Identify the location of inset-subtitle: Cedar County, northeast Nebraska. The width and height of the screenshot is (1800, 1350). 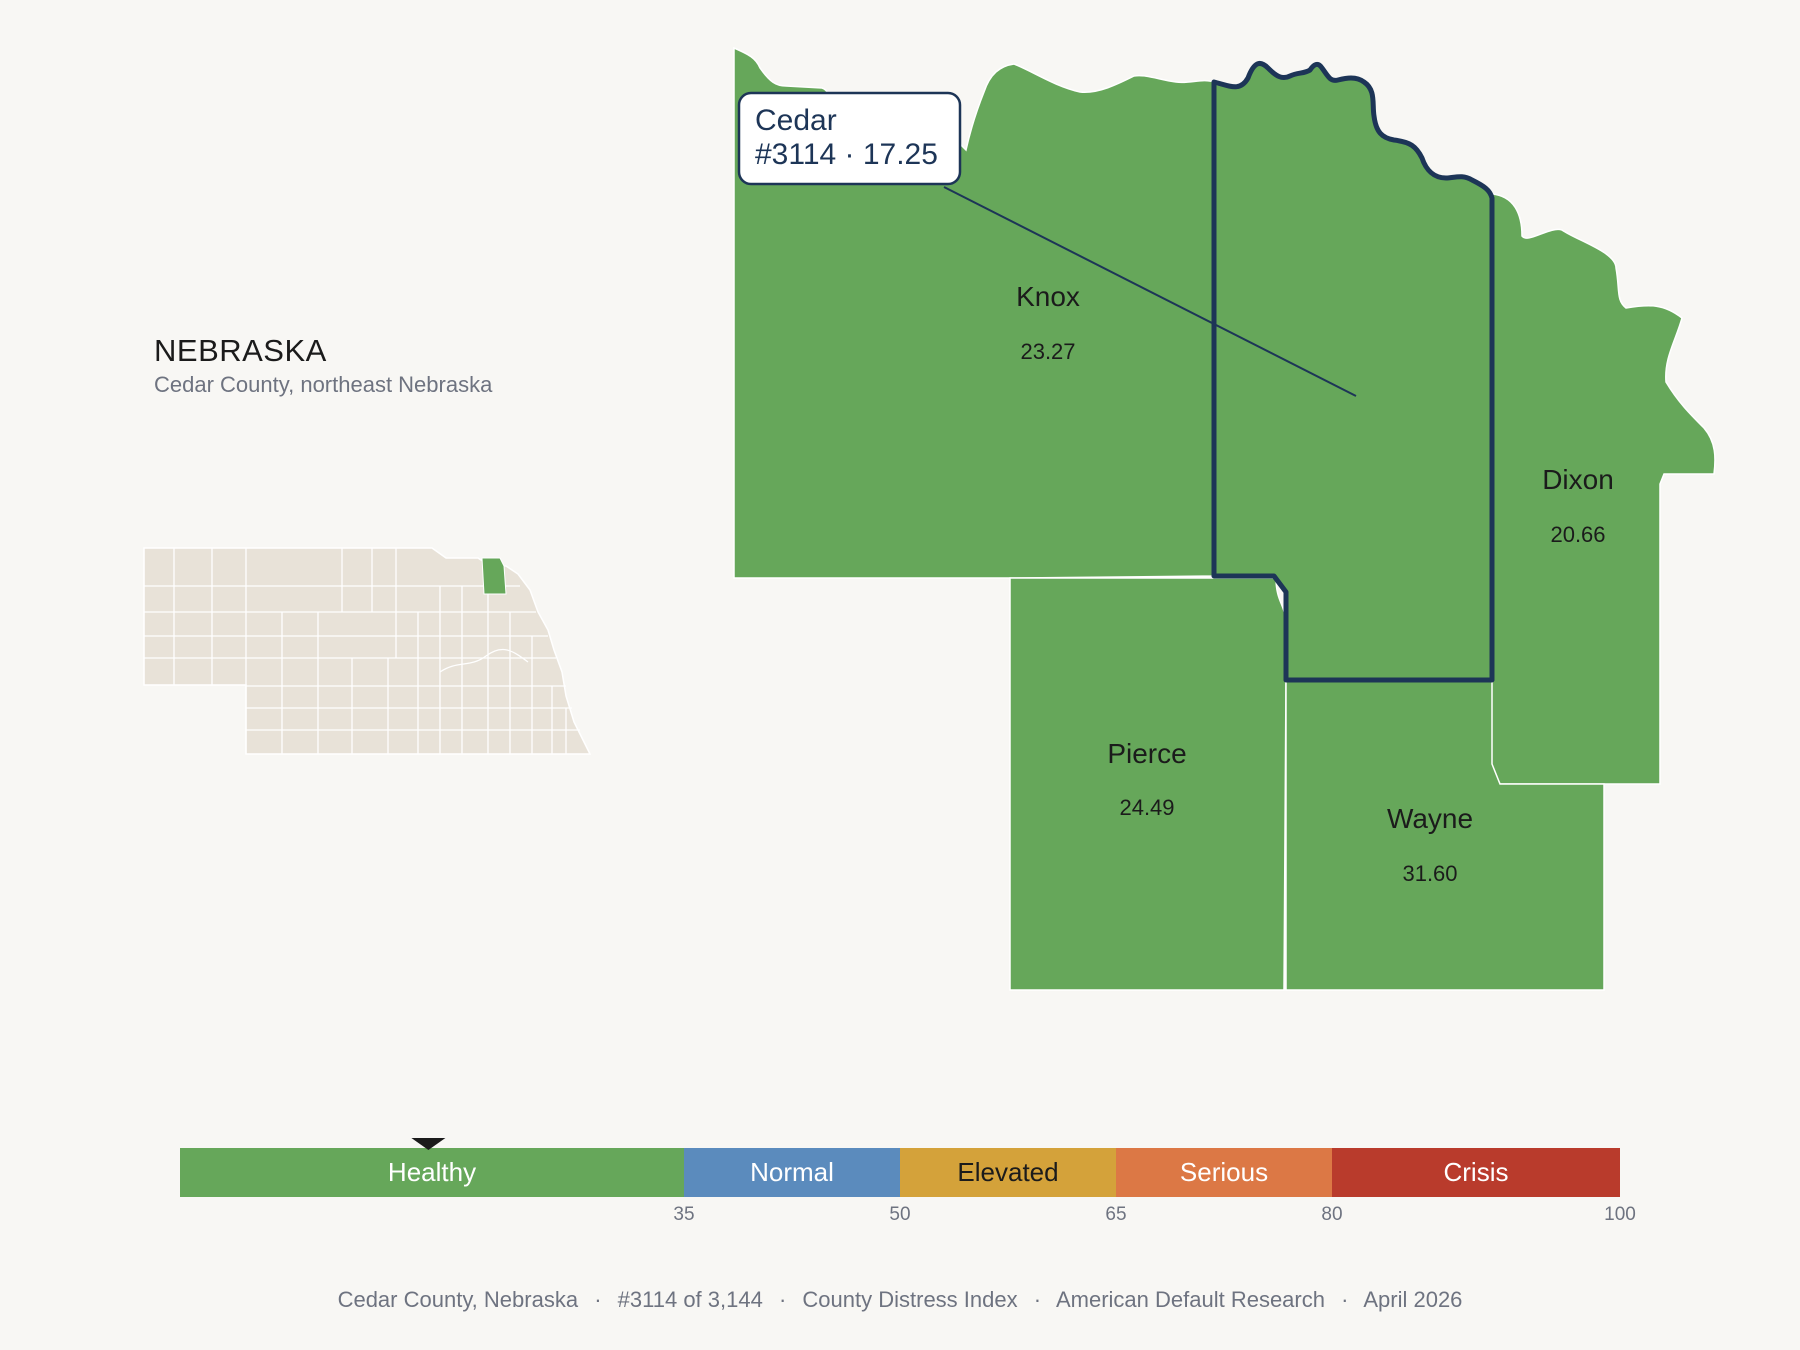
(323, 384).